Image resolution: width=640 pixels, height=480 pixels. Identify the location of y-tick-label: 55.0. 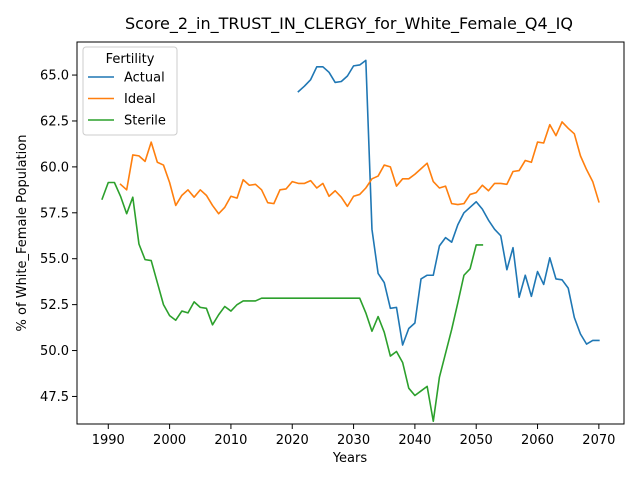
(54, 259).